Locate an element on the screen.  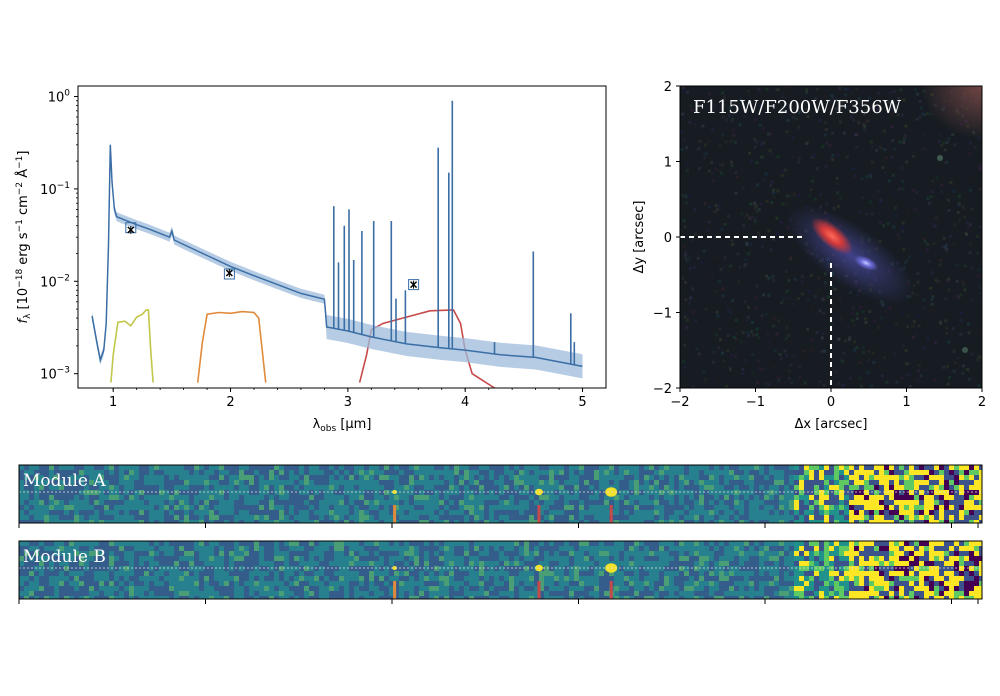
cutout-x-tick-label: 1 is located at coordinates (906, 402).